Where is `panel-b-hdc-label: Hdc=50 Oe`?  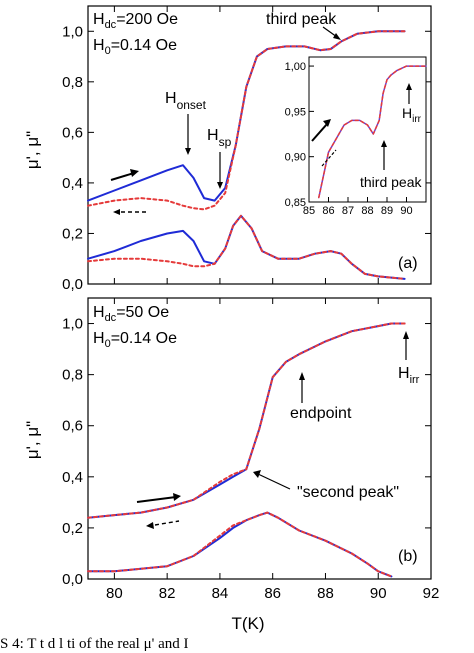
panel-b-hdc-label: Hdc=50 Oe is located at coordinates (131, 314).